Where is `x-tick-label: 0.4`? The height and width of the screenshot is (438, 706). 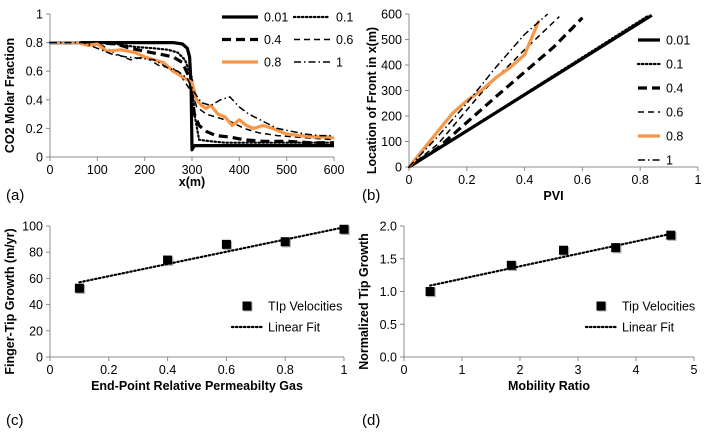
x-tick-label: 0.4 is located at coordinates (524, 180).